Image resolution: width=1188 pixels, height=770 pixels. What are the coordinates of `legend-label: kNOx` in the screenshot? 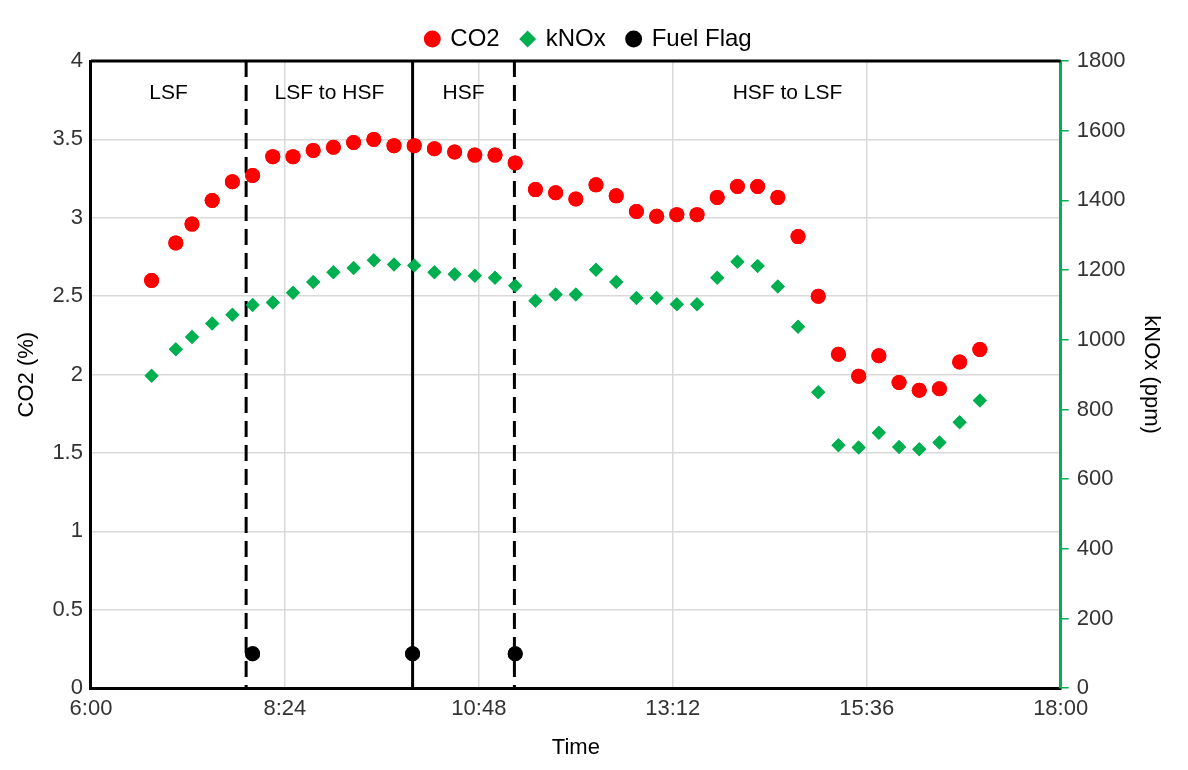 It's located at (575, 37).